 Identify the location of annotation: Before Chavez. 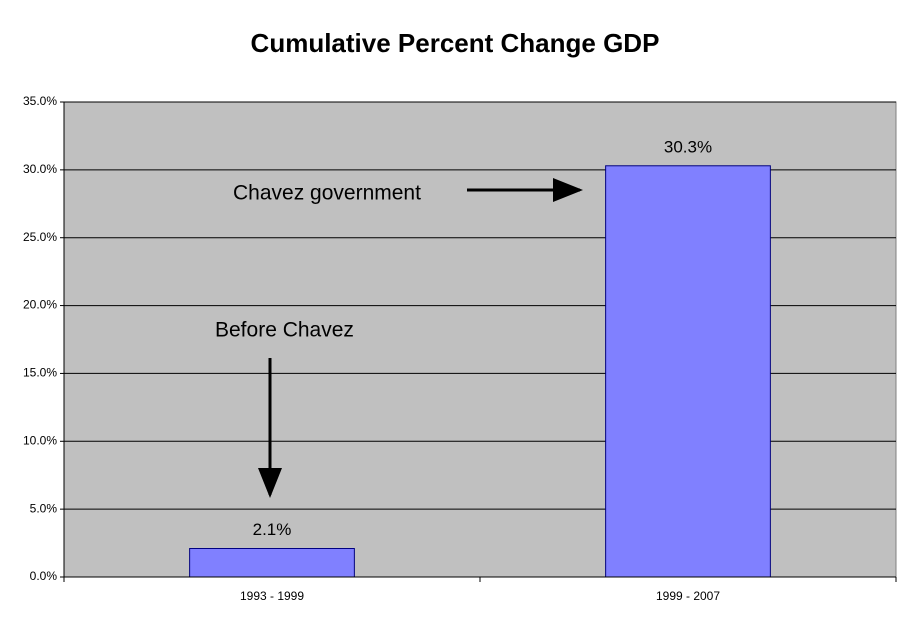
(284, 330).